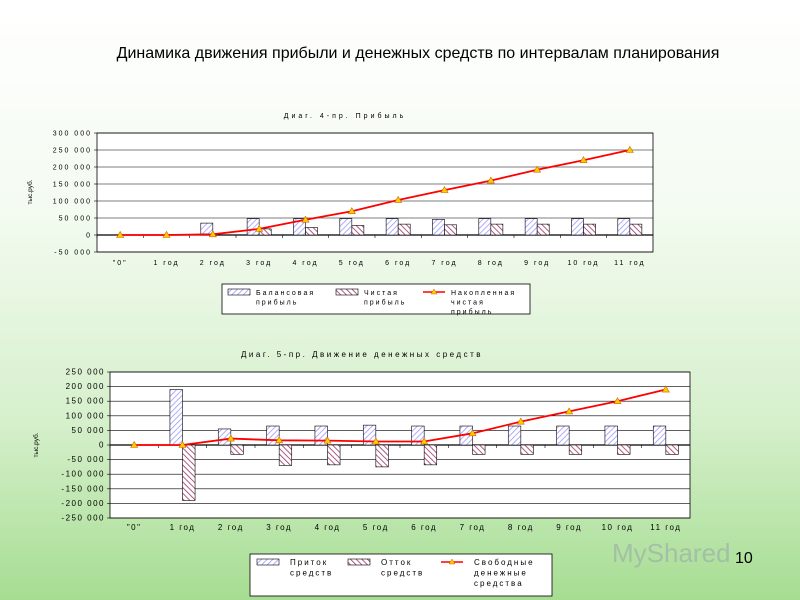 The image size is (800, 600). I want to click on y-tick-label: -250 000, so click(83, 518).